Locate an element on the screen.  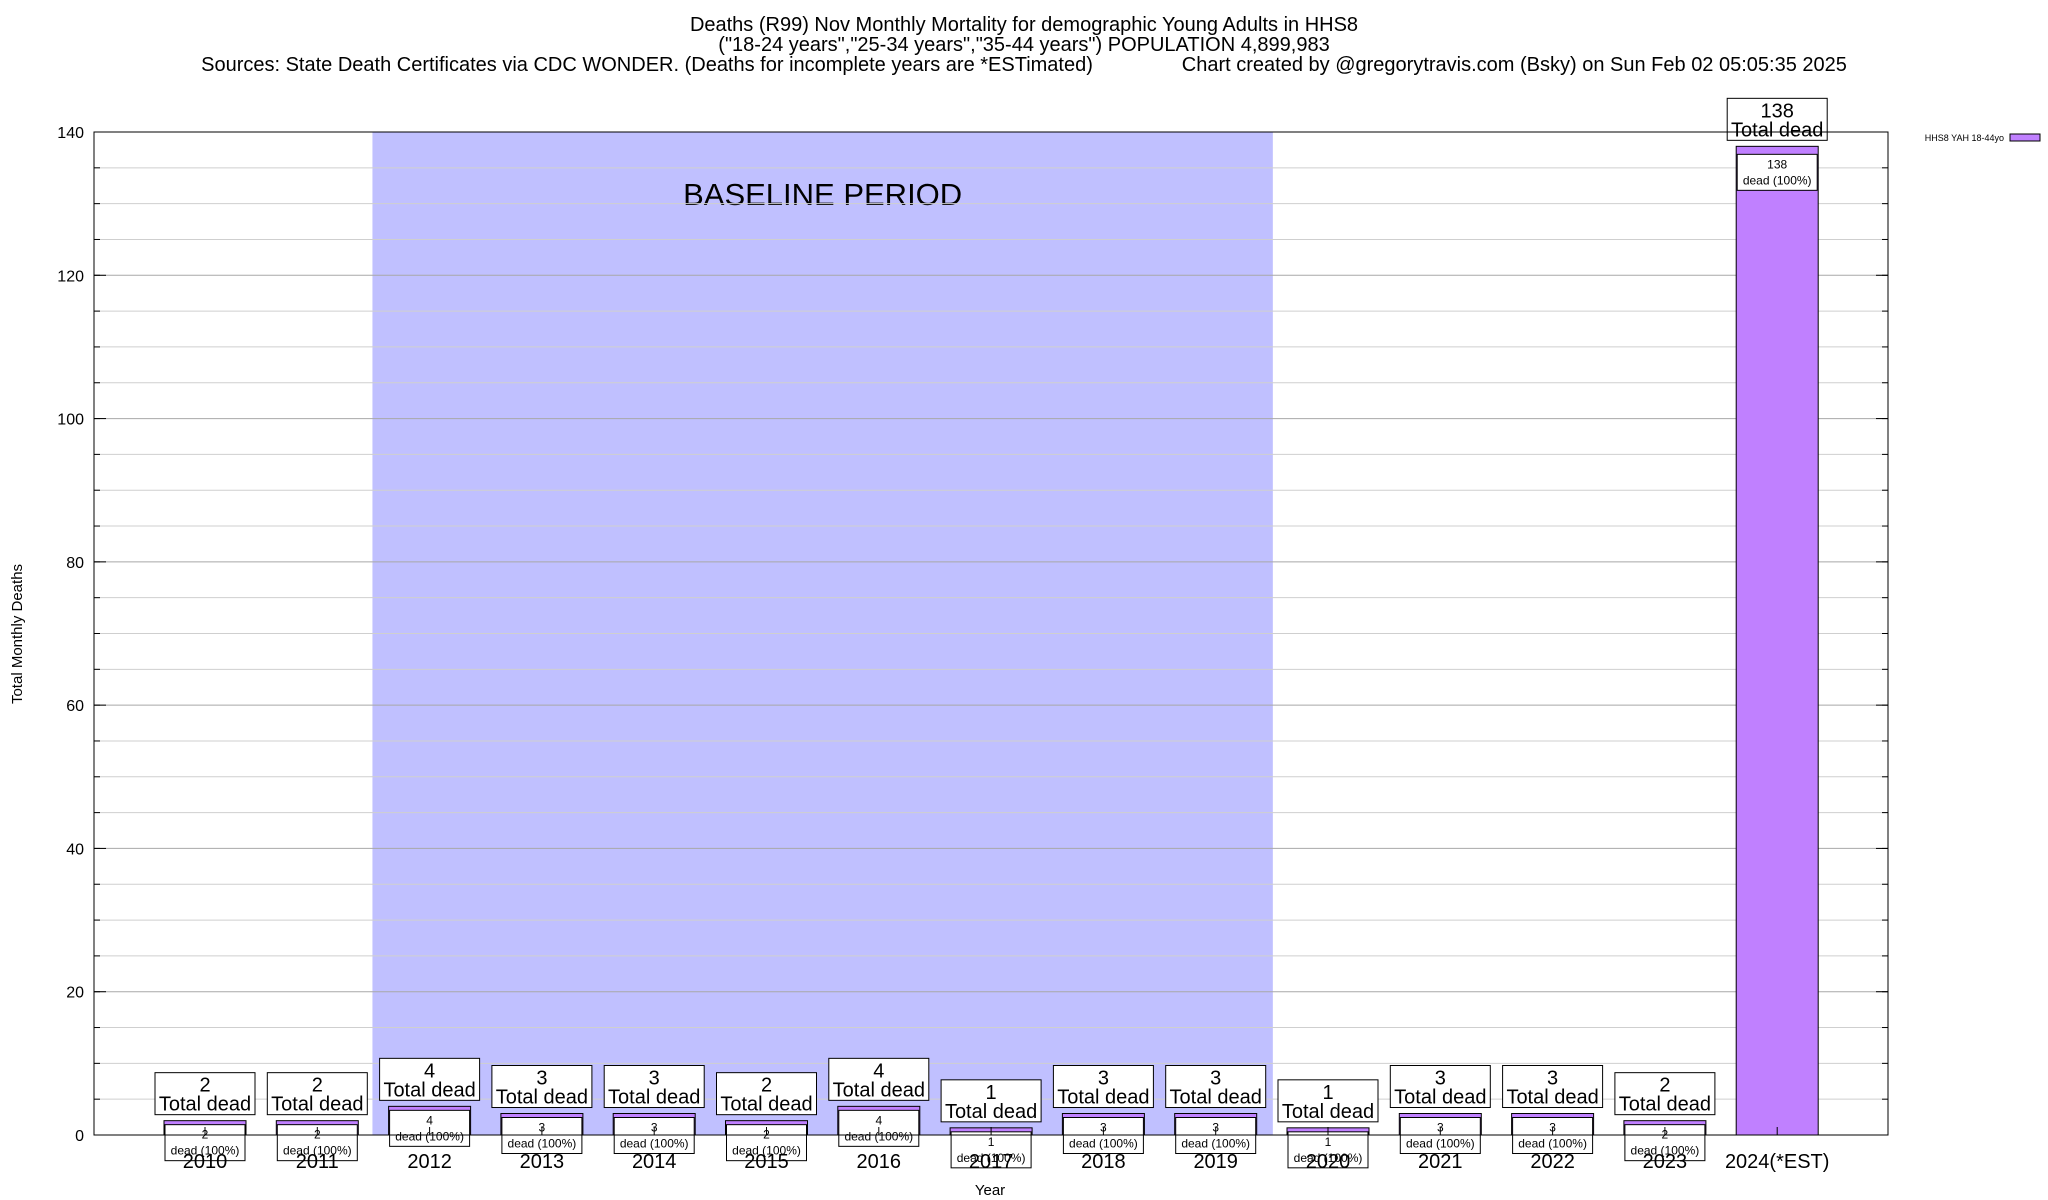
x-tick-label: 2019 is located at coordinates (1215, 1162).